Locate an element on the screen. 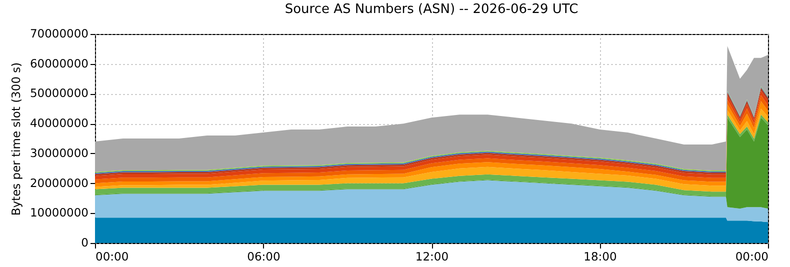  y-axis-title: Bytes per time slot (300 s) is located at coordinates (15, 139).